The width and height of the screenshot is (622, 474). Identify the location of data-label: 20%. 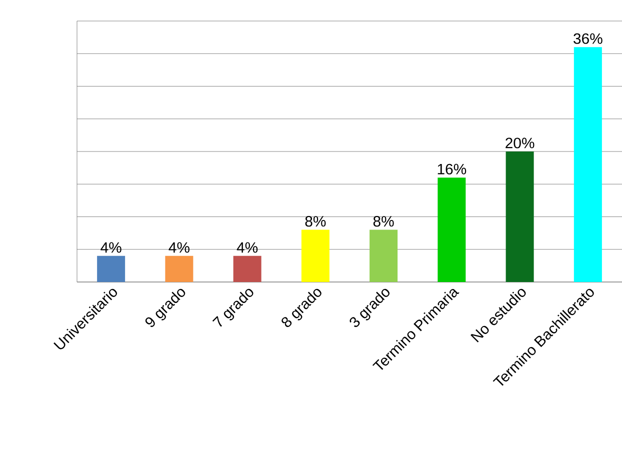
(520, 143).